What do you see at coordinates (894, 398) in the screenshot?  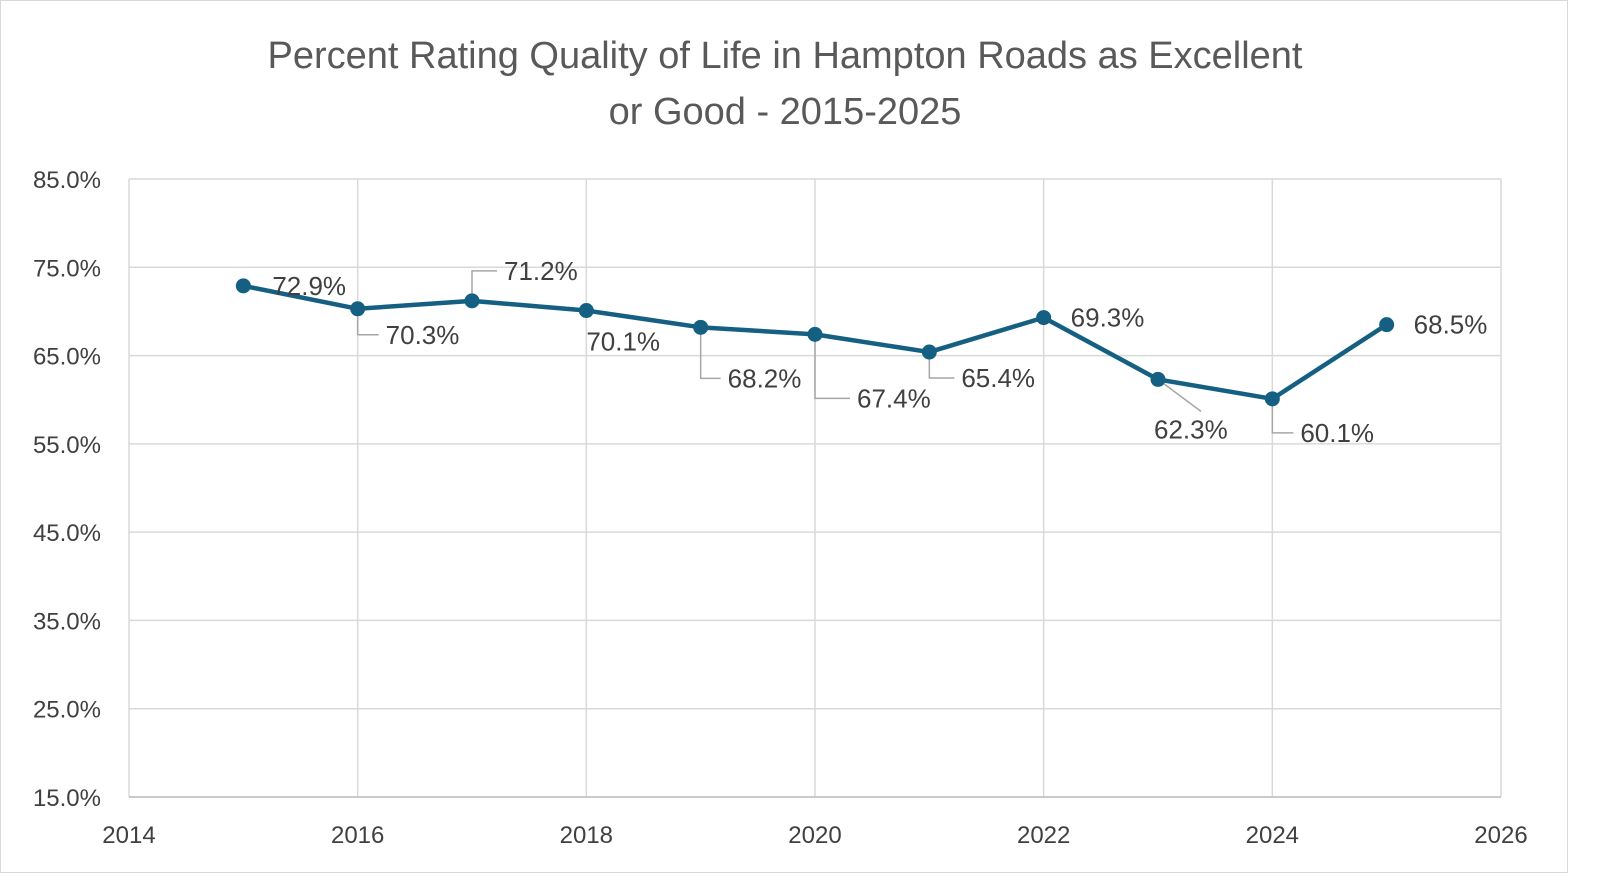 I see `data-label: 67.4%` at bounding box center [894, 398].